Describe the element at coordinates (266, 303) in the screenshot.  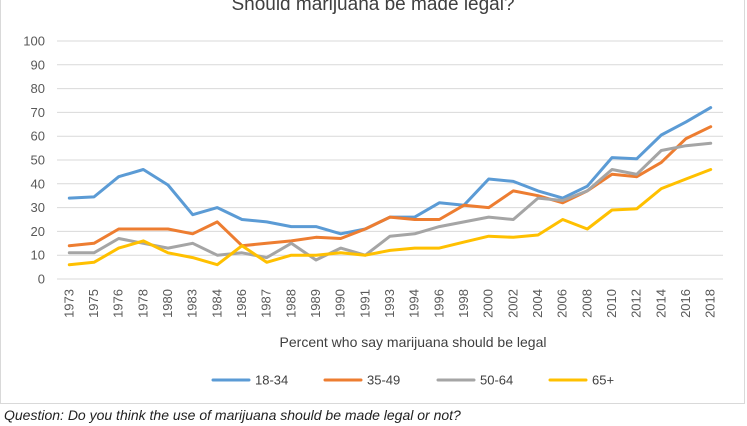
I see `x-tick-label: 1987` at that location.